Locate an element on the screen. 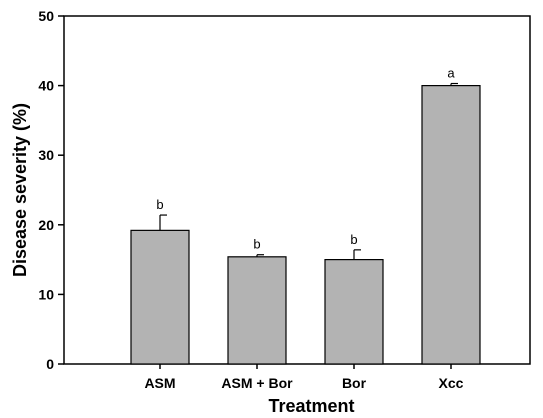 The image size is (543, 418). x-category-label: ASM is located at coordinates (159, 383).